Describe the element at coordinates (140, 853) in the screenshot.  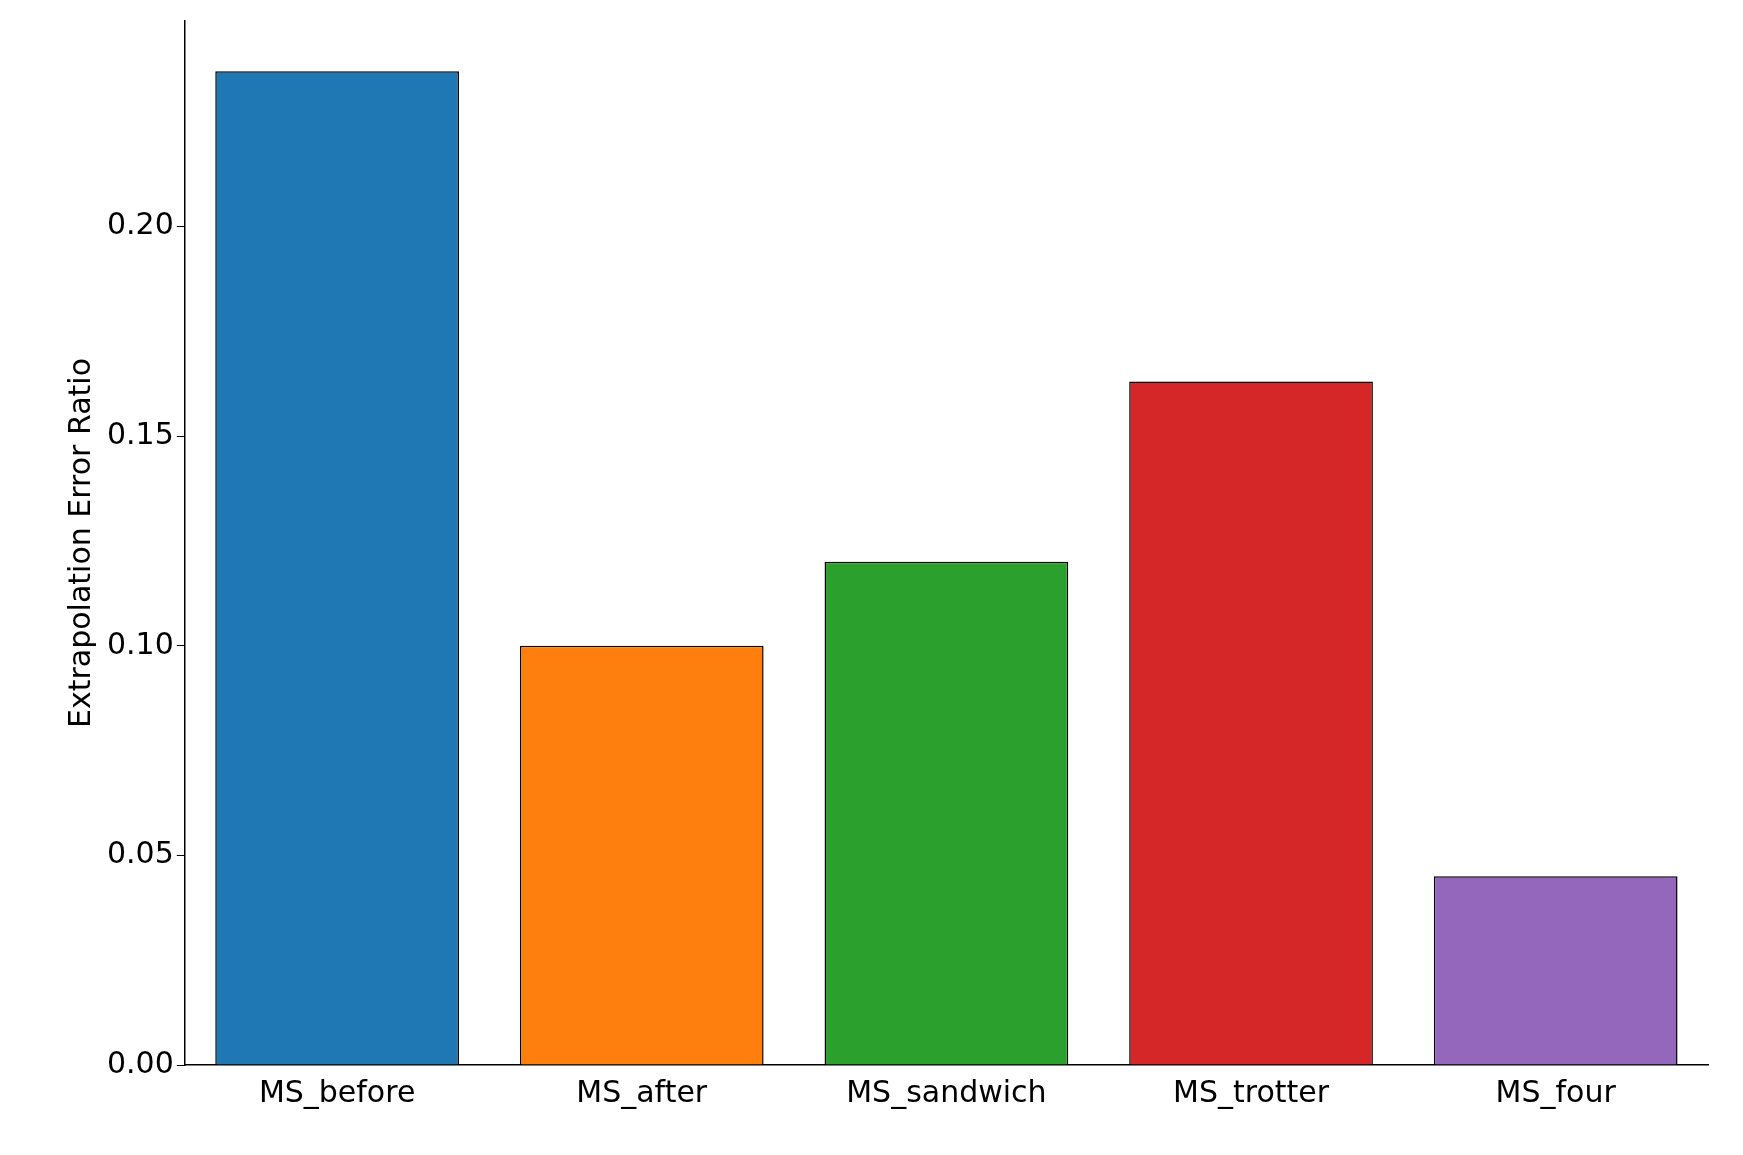
I see `y-tick-label: 0.05` at that location.